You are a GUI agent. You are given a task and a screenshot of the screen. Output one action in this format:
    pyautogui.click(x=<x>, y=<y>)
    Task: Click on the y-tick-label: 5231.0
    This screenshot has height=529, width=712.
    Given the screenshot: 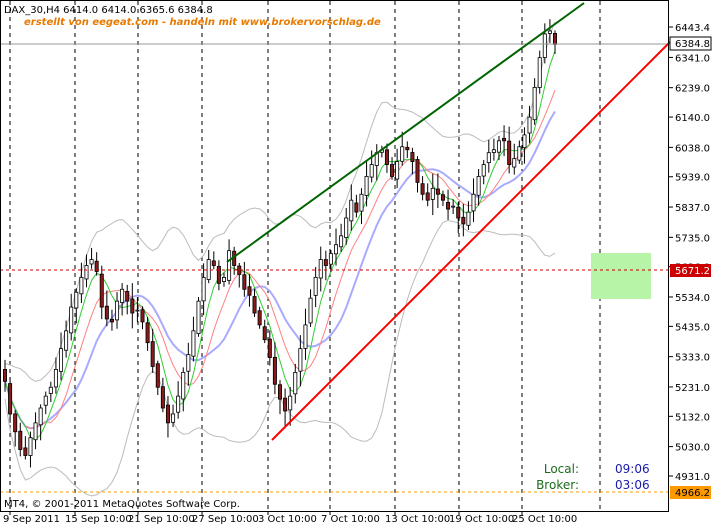 What is the action you would take?
    pyautogui.click(x=692, y=388)
    